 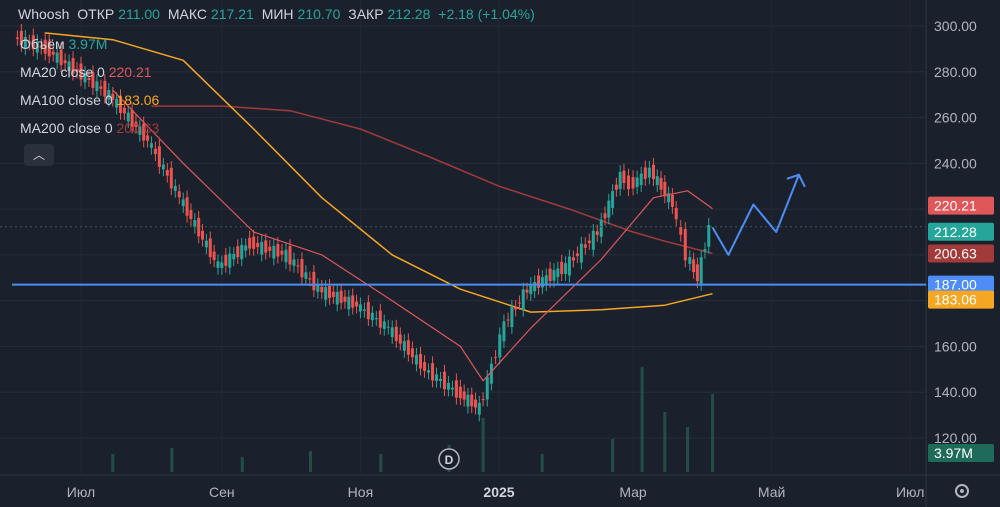 I want to click on dividend-marker-label: D, so click(x=449, y=460).